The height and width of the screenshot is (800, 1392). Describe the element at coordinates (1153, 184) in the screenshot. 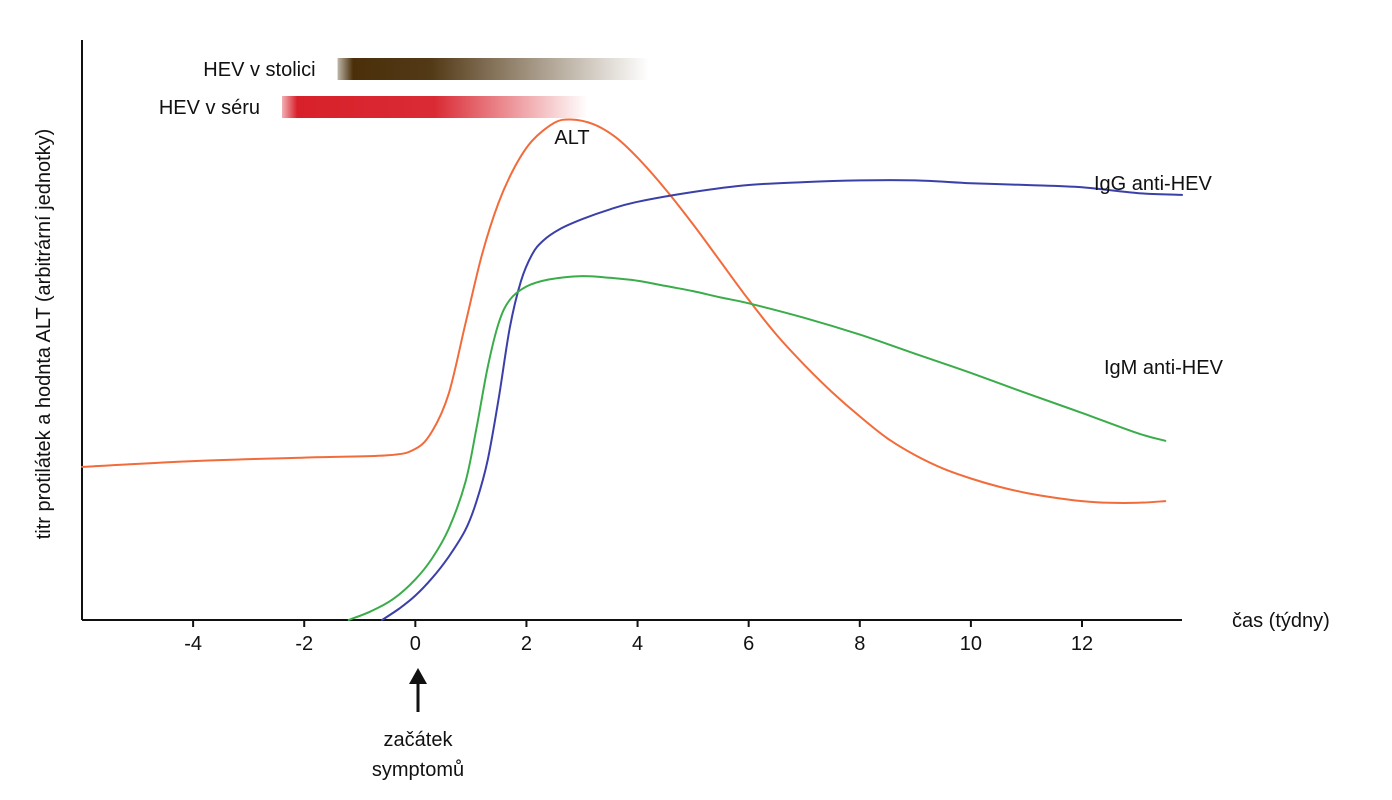

I see `series-label-igg: IgG anti-HEV` at that location.